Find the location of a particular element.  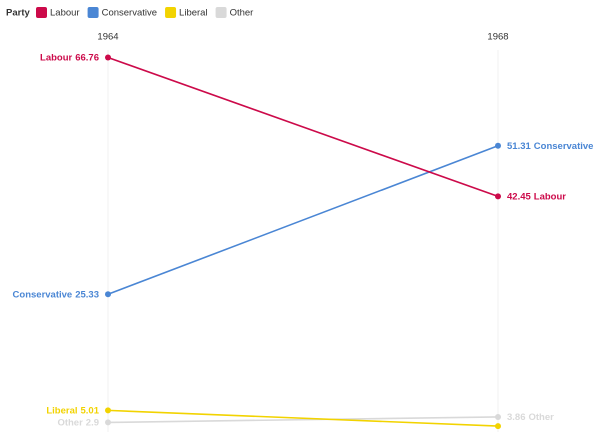

data-label: Other 2.9 is located at coordinates (78, 422).